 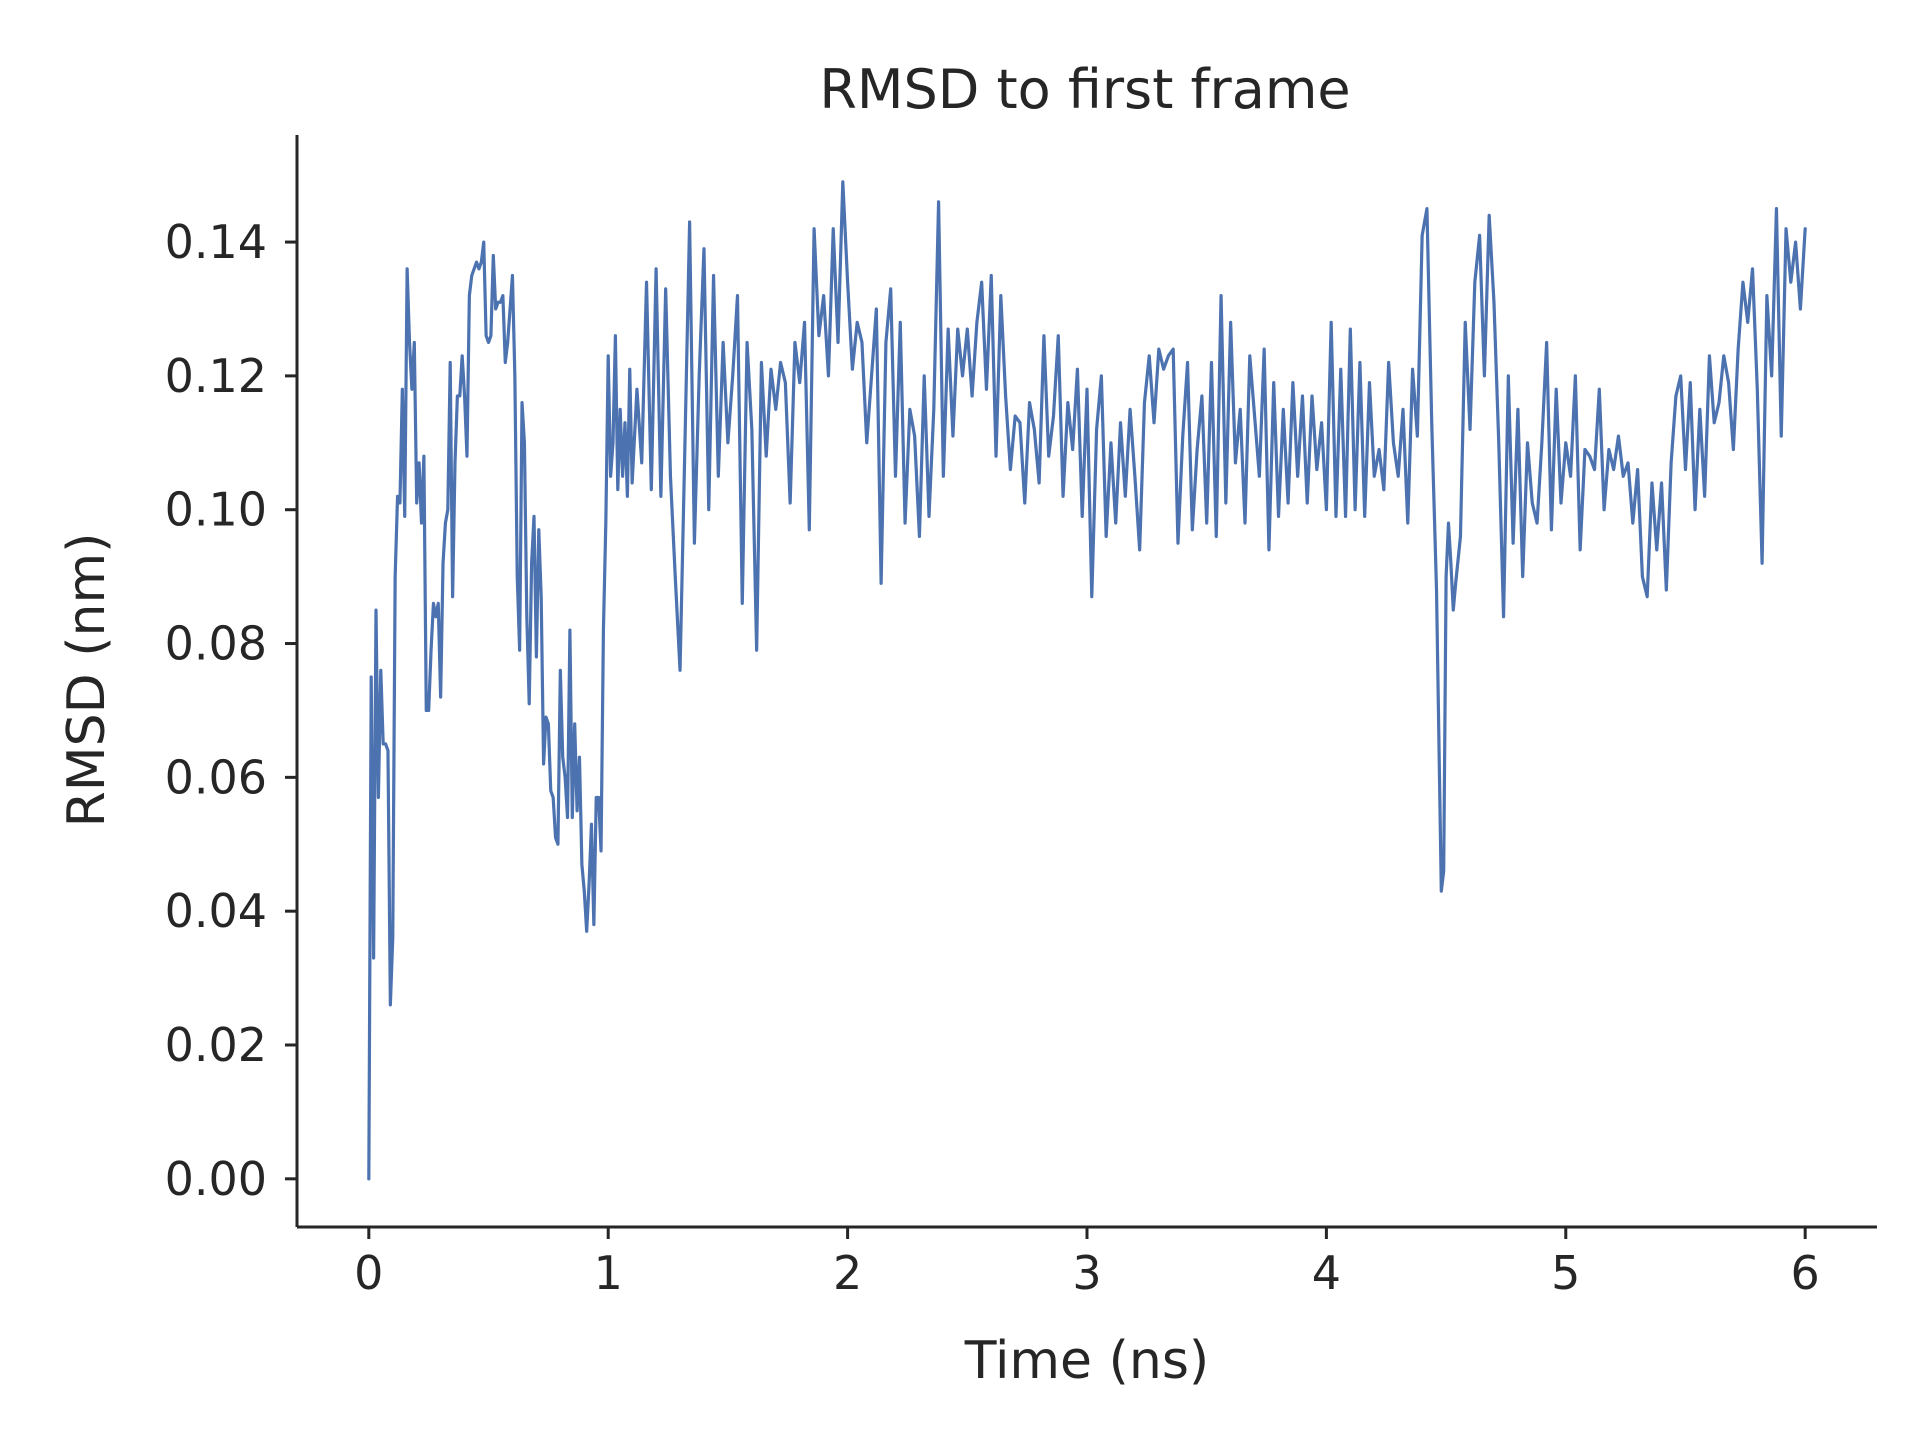 What do you see at coordinates (368, 1273) in the screenshot?
I see `x-tick-label: 0` at bounding box center [368, 1273].